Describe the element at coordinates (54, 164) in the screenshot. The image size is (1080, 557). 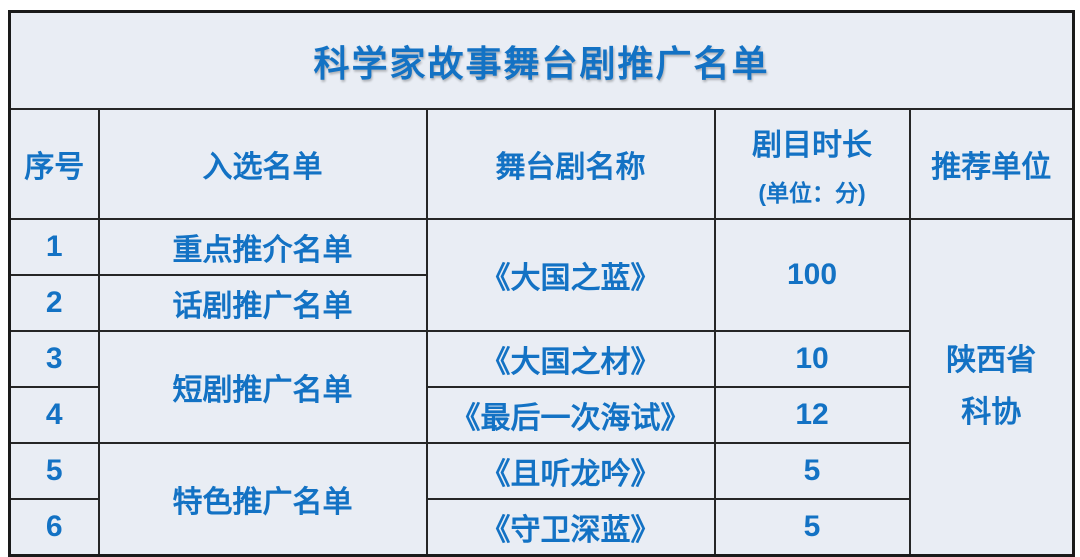
I see `col-header-no: 序号` at that location.